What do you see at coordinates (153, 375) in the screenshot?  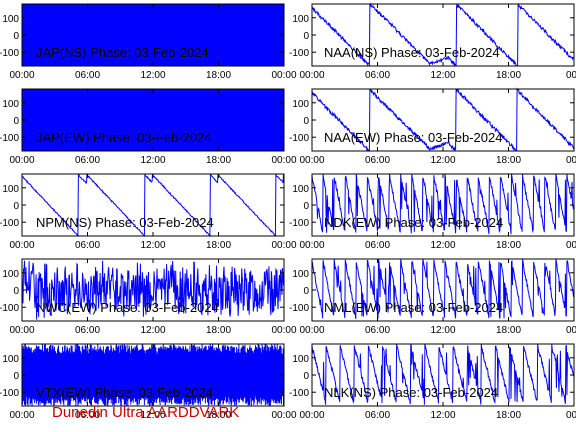 I see `phase-trace-vtxew` at bounding box center [153, 375].